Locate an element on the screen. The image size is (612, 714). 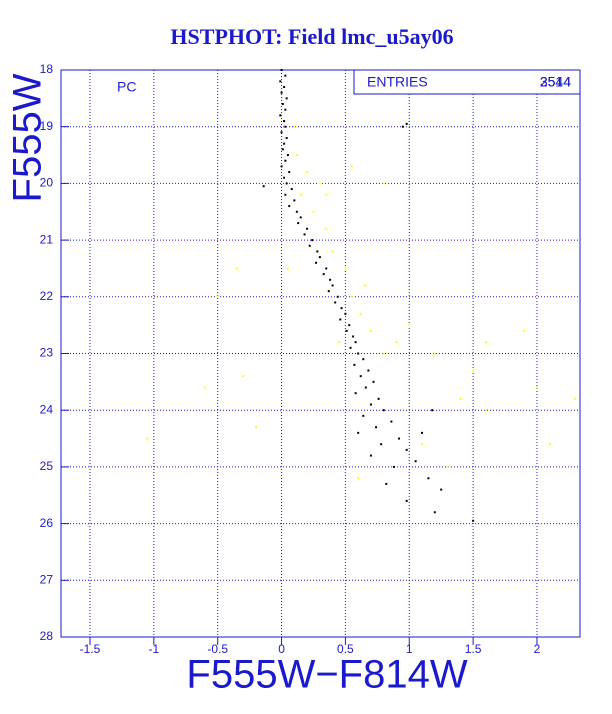
x-tick-label: 1 is located at coordinates (409, 649).